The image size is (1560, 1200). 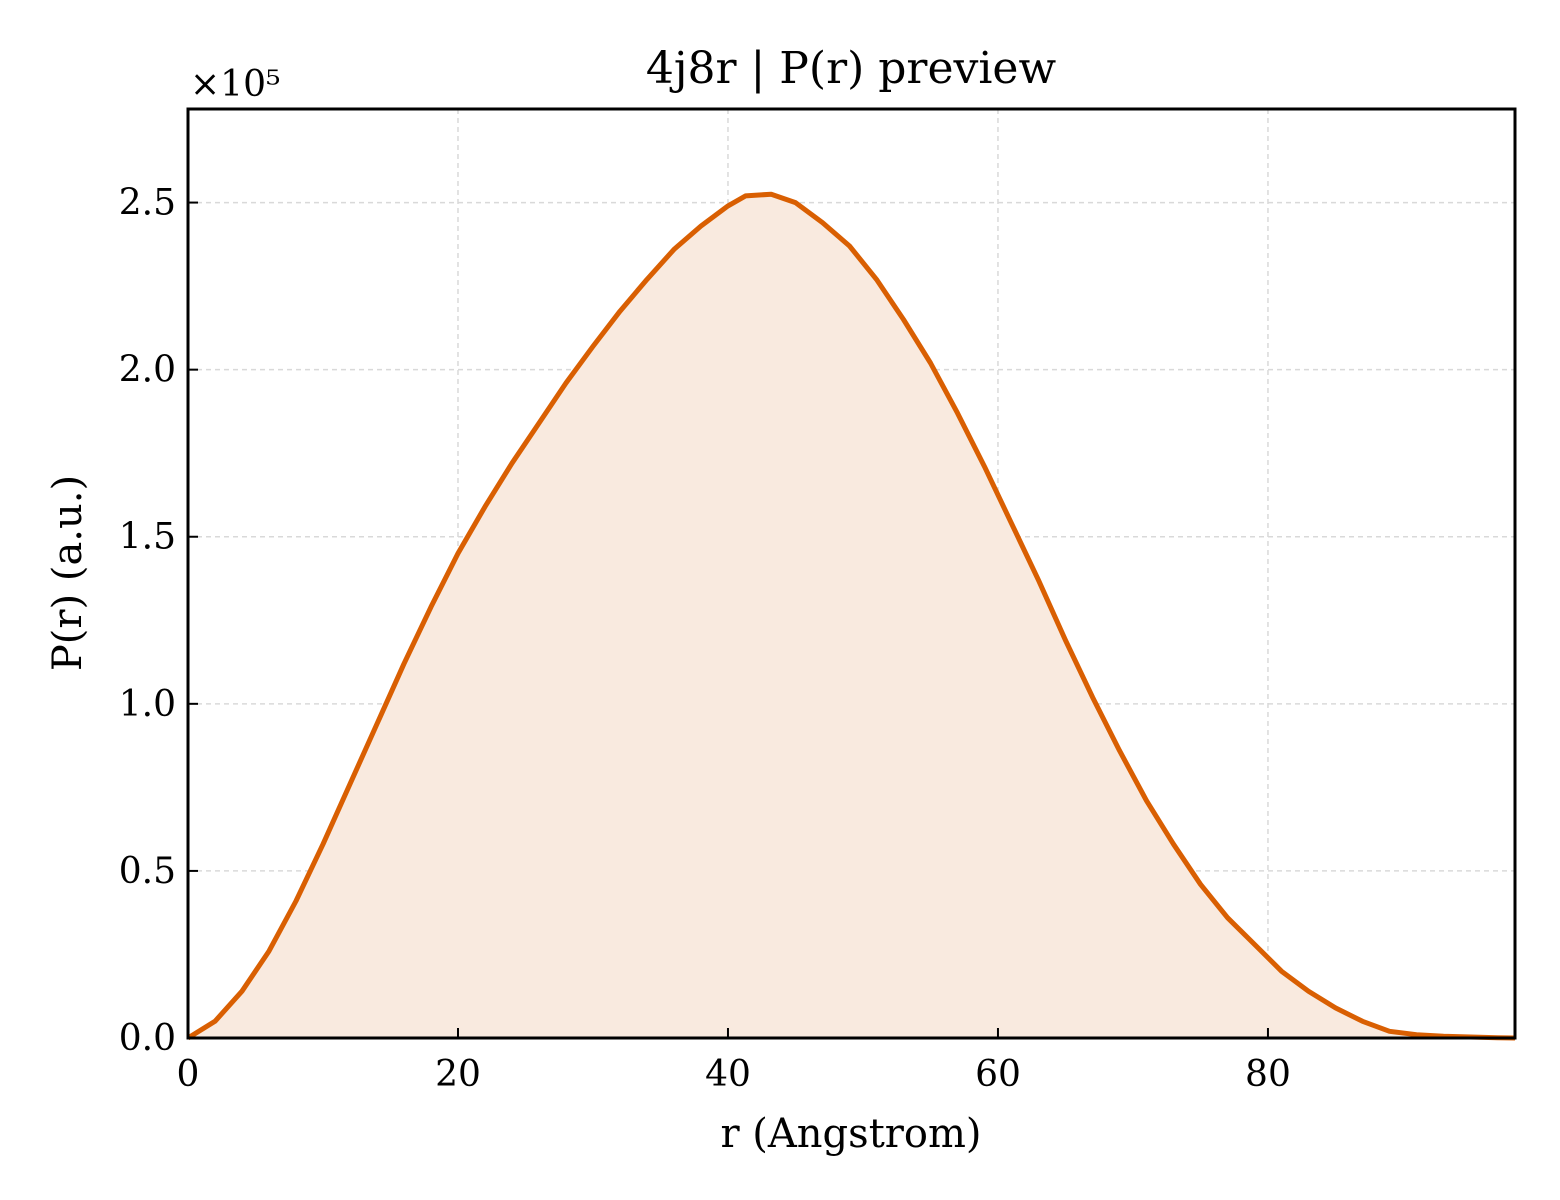 I want to click on x-tick-label: 0, so click(x=188, y=1074).